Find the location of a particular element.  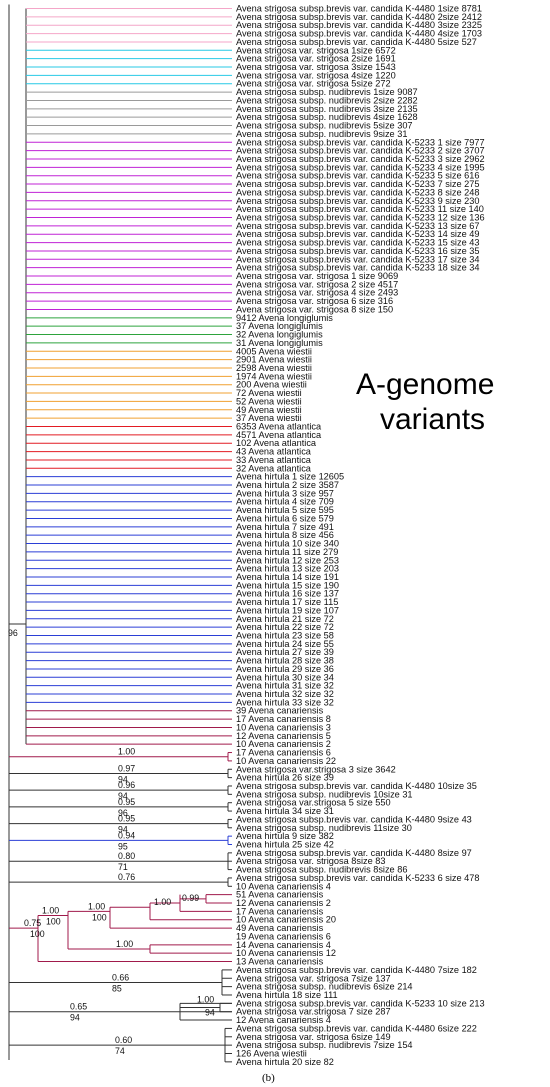

leaf-label: Avena strigosa var. strigosa 3size 1543 is located at coordinates (316, 67).